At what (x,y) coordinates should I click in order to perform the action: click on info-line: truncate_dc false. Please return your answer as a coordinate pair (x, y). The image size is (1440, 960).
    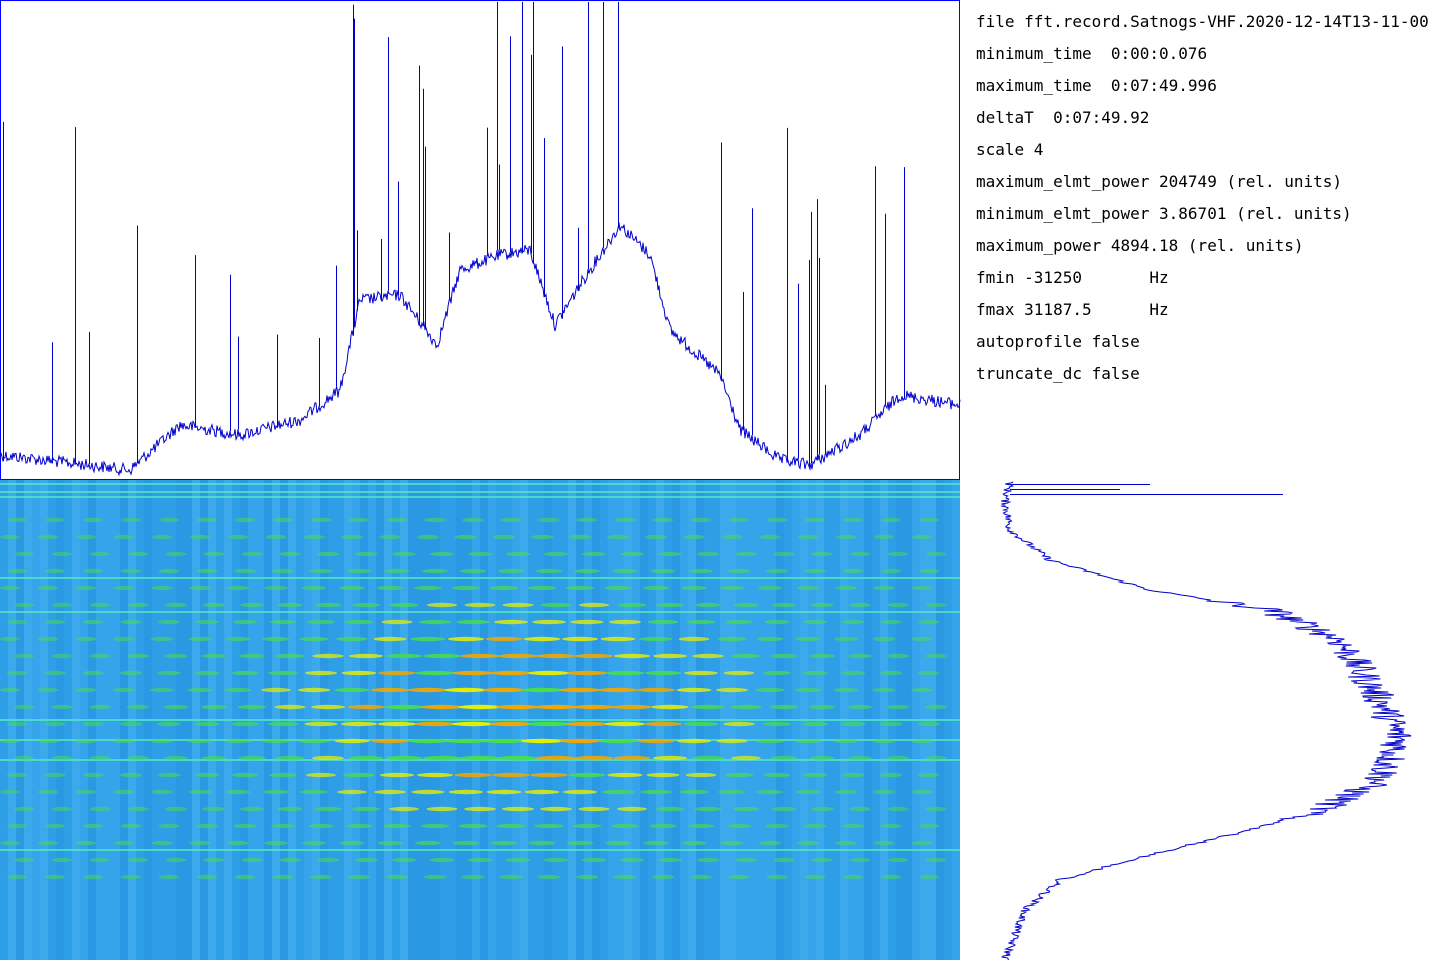
    Looking at the image, I should click on (1058, 373).